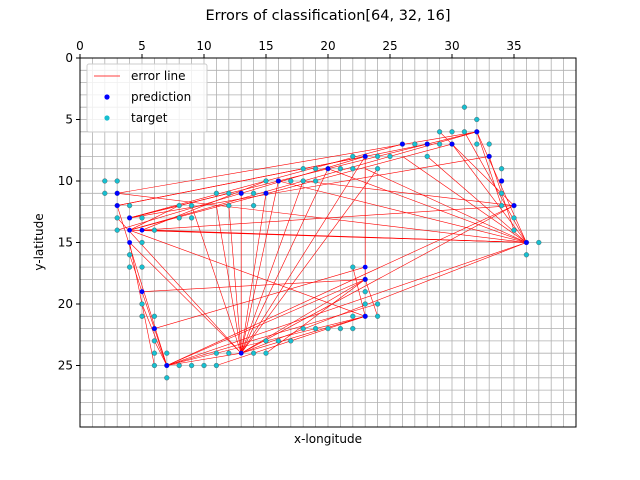 This screenshot has width=640, height=480. What do you see at coordinates (69, 212) in the screenshot?
I see `y-axis-ticks: 0 5 10 15 20 25` at bounding box center [69, 212].